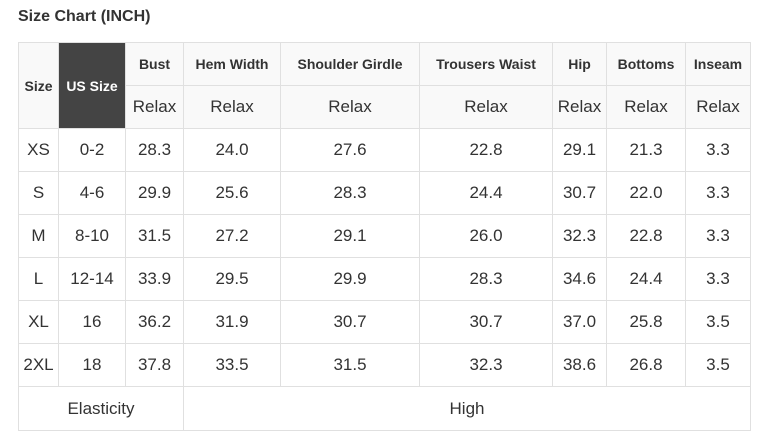 This screenshot has height=433, width=768. What do you see at coordinates (38, 365) in the screenshot?
I see `size-cell: 2XL` at bounding box center [38, 365].